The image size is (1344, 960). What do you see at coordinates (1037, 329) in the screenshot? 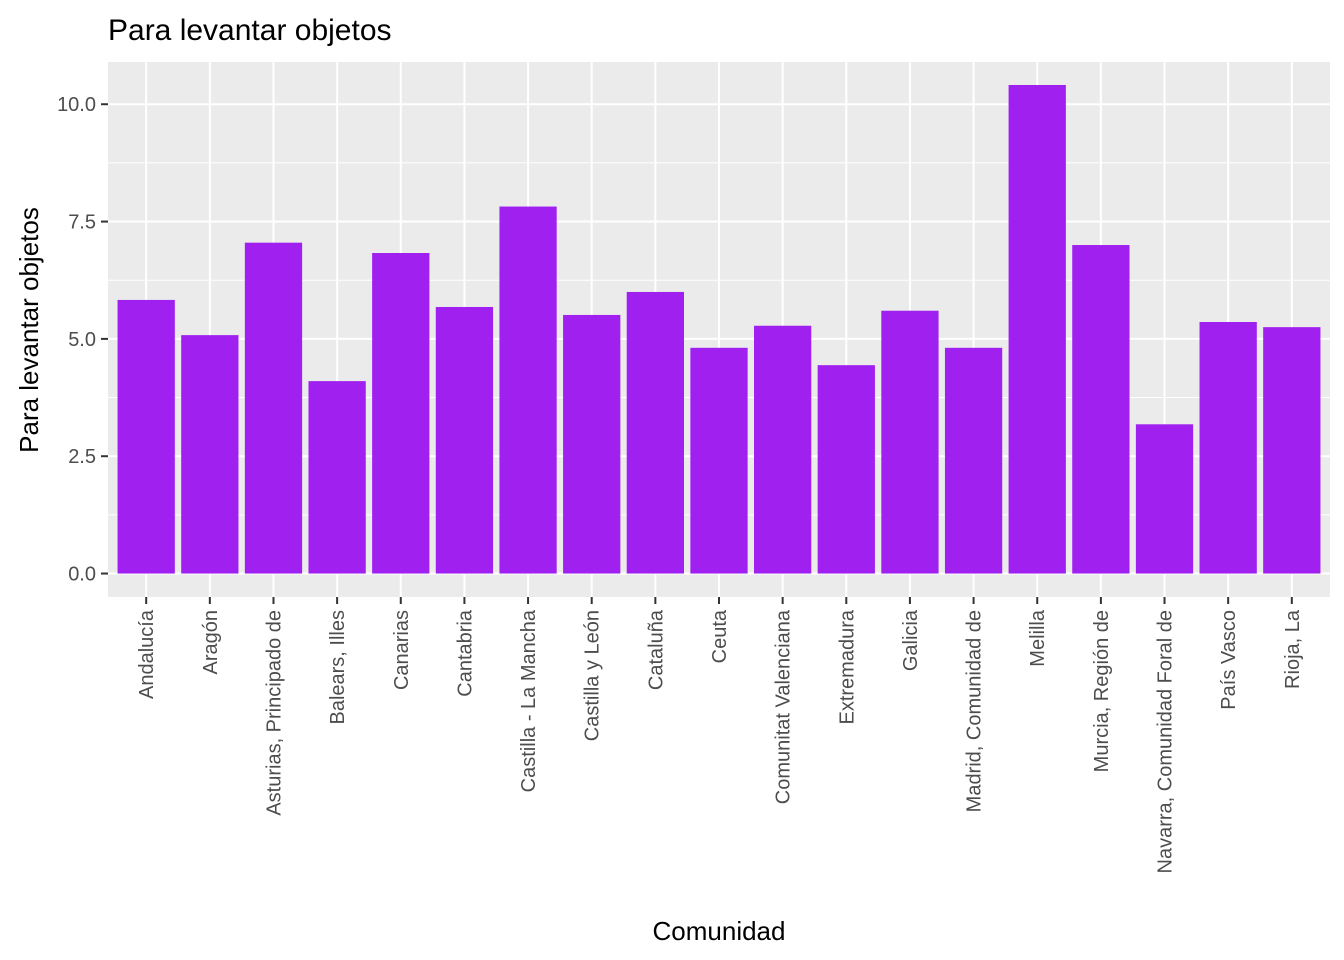
I see `bar-melilla` at bounding box center [1037, 329].